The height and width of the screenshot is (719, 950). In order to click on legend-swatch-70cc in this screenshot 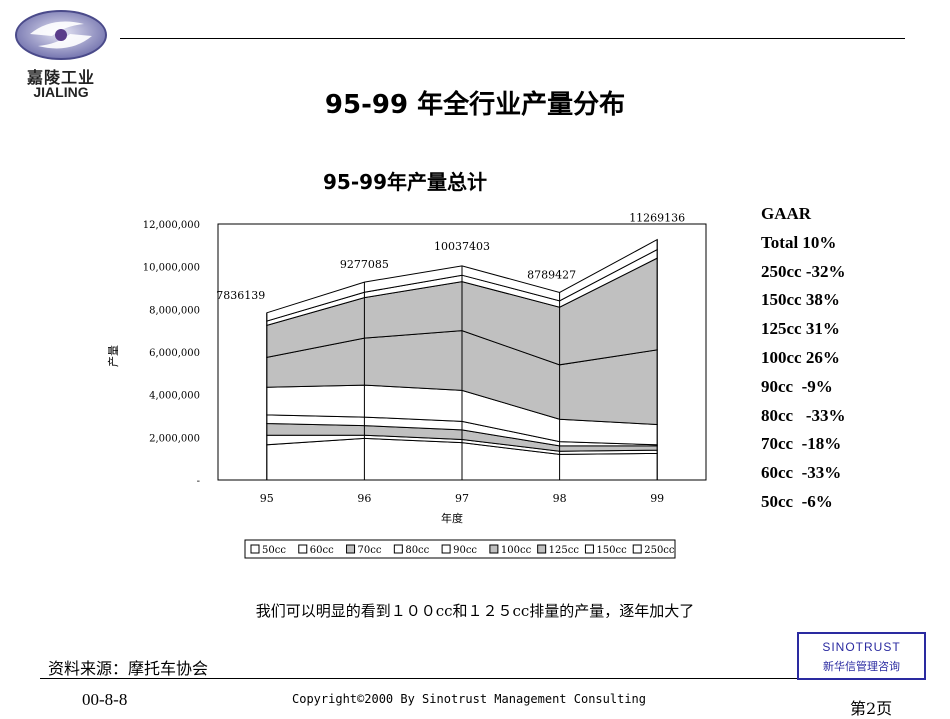, I will do `click(351, 549)`.